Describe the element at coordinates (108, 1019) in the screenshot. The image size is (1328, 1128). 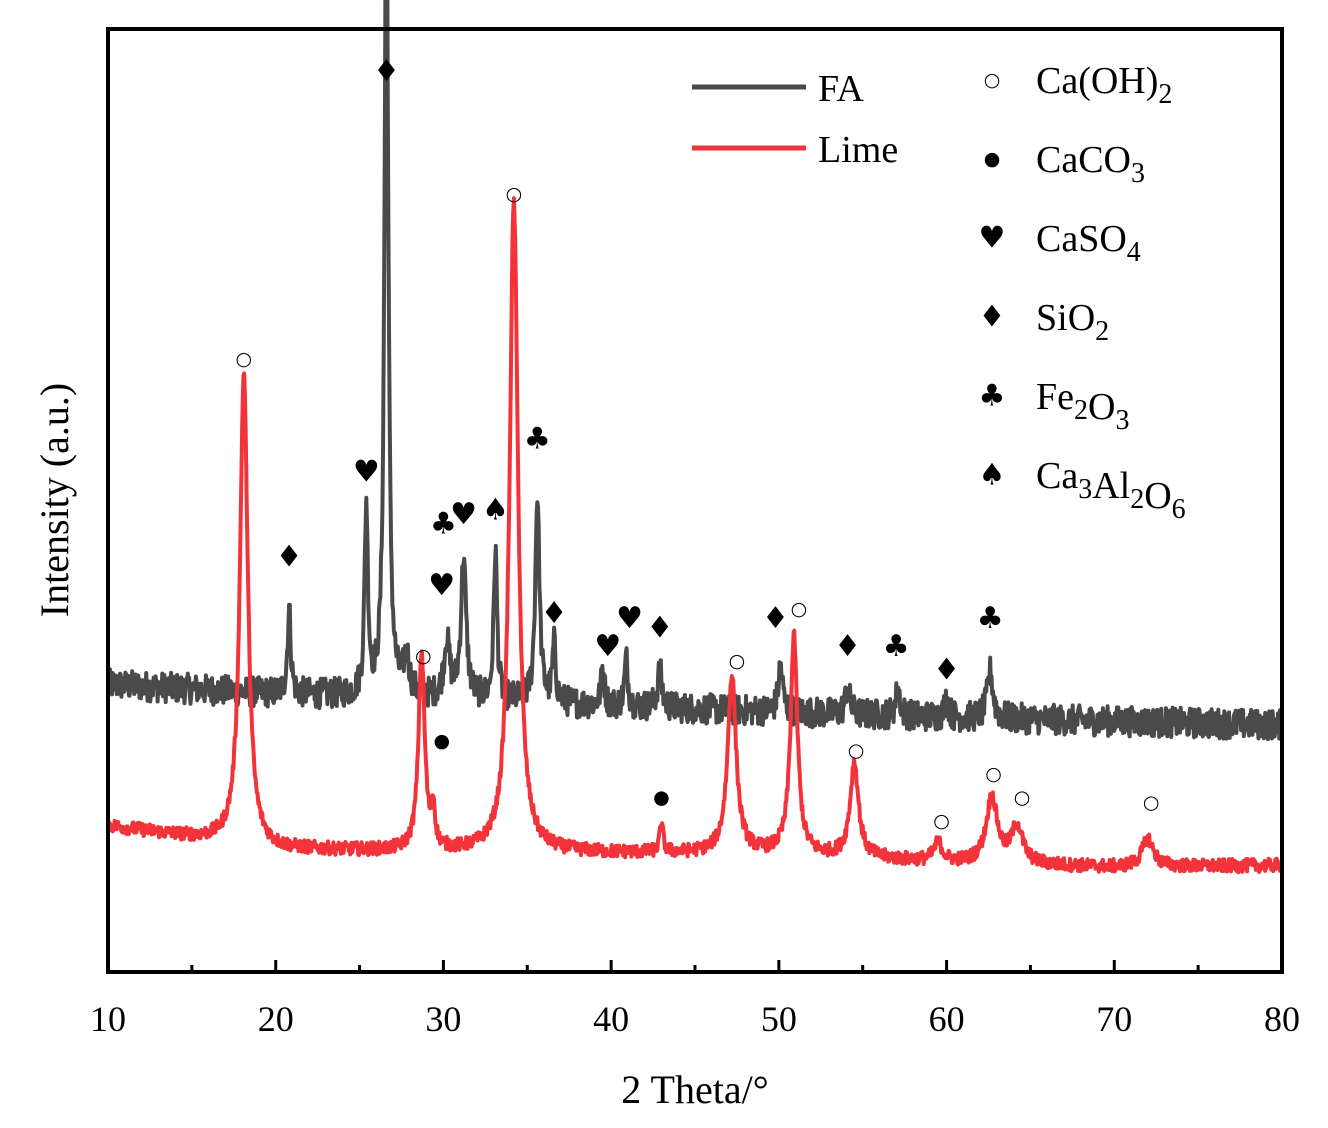
I see `x-tick-label: 10` at that location.